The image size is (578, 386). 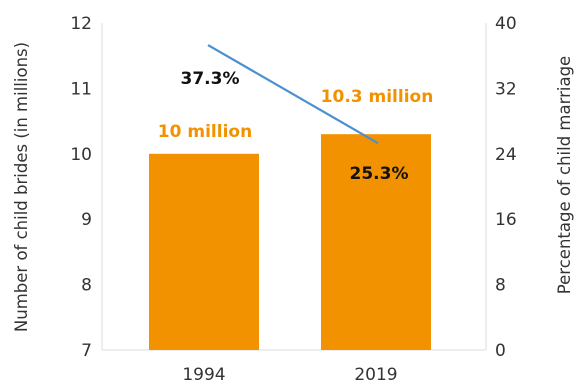 I want to click on pct-label-1994: 37.3%, so click(x=210, y=79).